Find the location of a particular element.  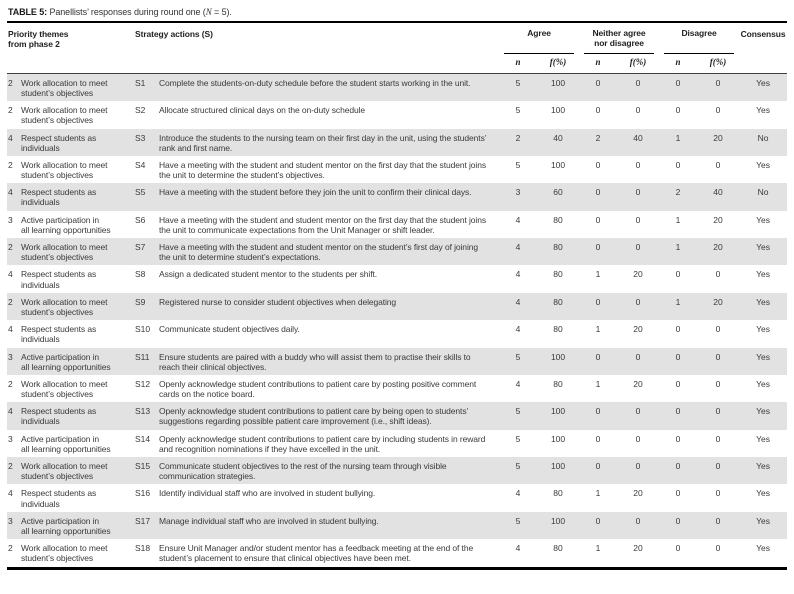

col-group-neither-agree-nor-disagree: Neither agree nor disagree is located at coordinates (619, 38).